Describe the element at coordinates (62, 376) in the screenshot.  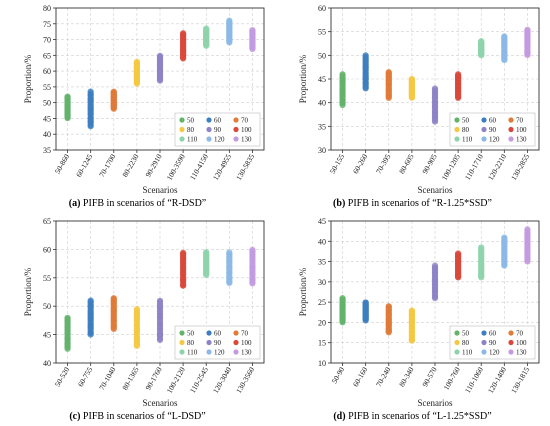
I see `x-tick-label: 50-520` at that location.